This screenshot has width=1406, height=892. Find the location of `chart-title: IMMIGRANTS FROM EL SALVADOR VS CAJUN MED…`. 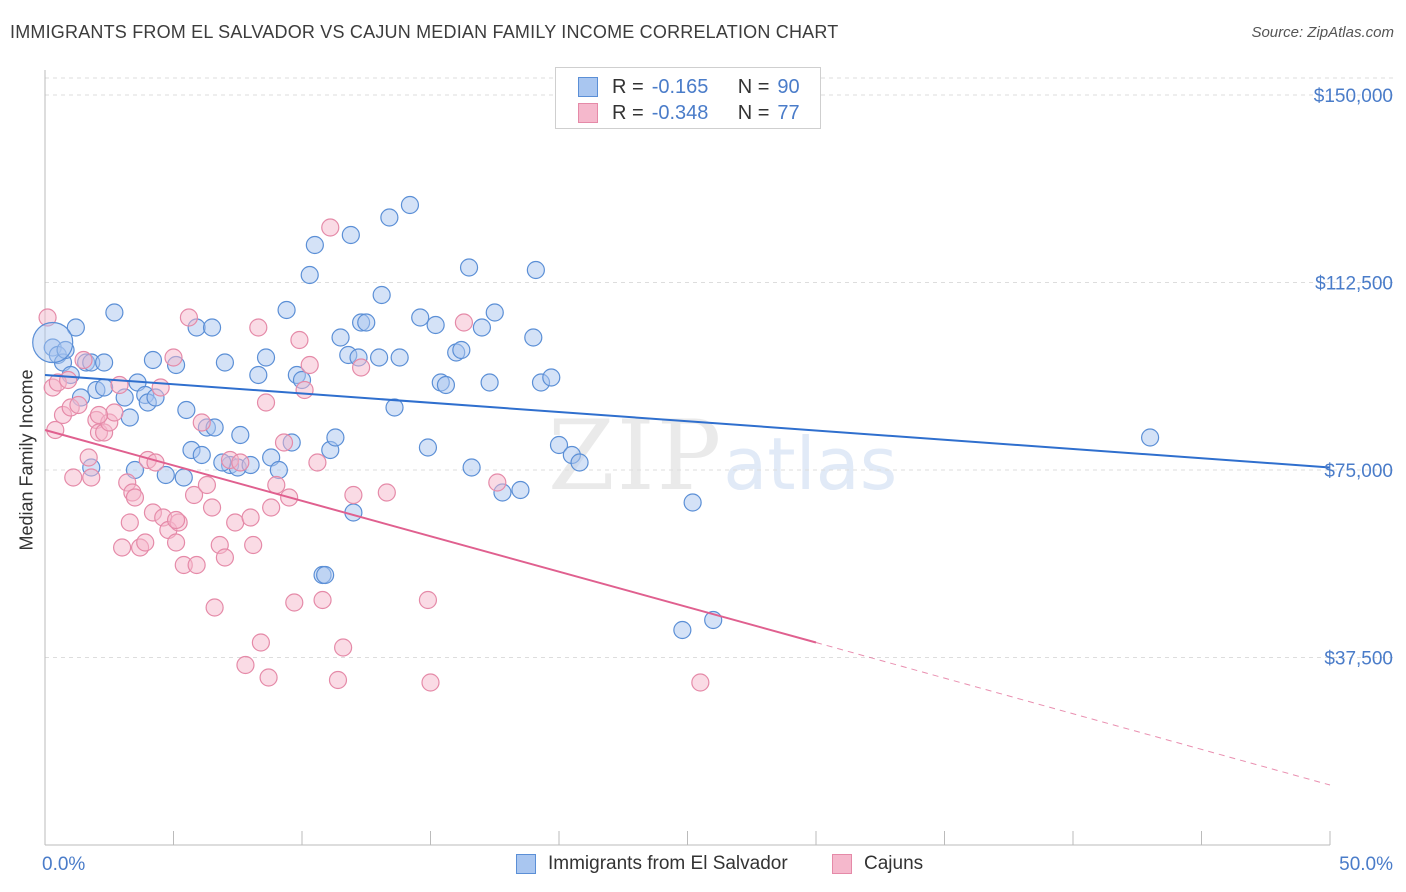

chart-title: IMMIGRANTS FROM EL SALVADOR VS CAJUN MED… is located at coordinates (424, 32).